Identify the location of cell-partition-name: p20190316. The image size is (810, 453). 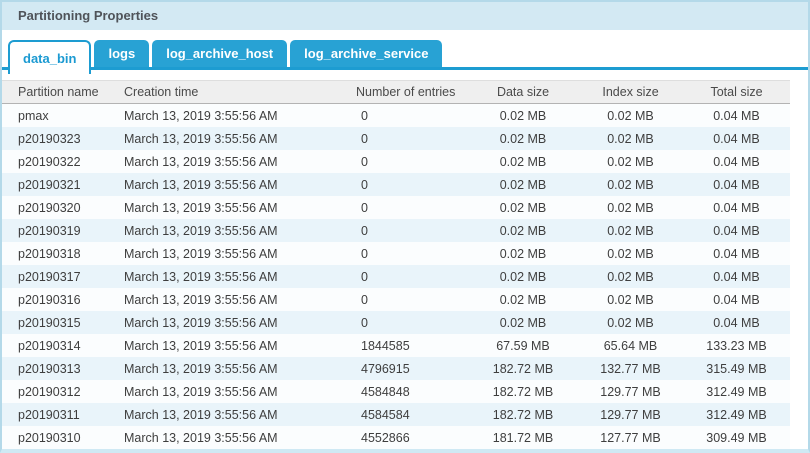
(61, 299).